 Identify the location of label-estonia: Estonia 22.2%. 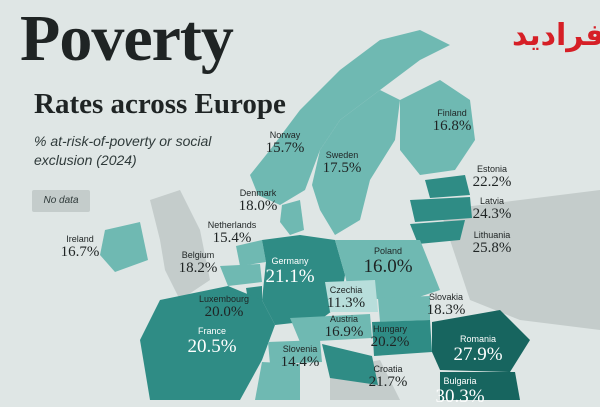
(492, 177).